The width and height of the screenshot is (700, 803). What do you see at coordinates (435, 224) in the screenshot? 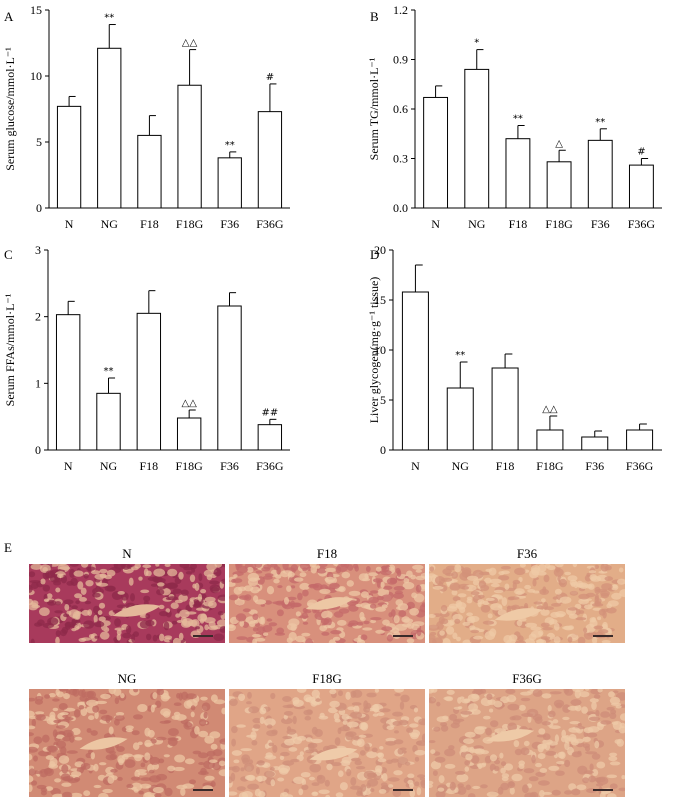
I see `chart-b-x-tick-label: N` at bounding box center [435, 224].